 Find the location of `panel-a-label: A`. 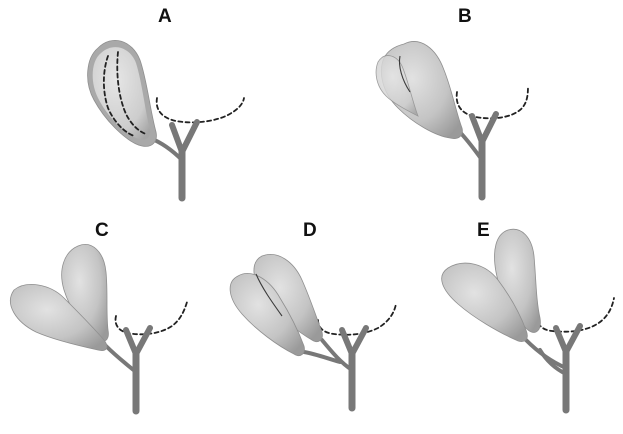

panel-a-label: A is located at coordinates (165, 16).